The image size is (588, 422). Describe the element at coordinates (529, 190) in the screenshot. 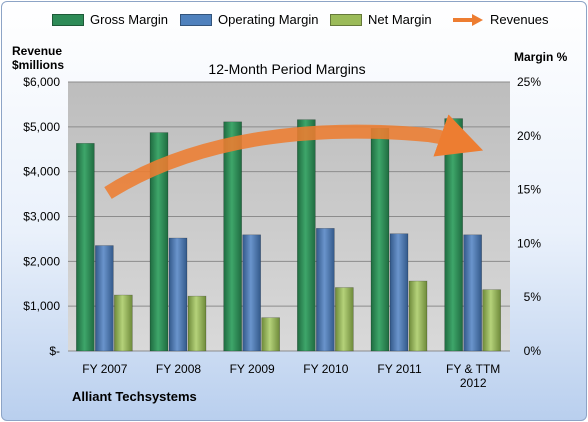

I see `right-tick-label: 15%` at that location.